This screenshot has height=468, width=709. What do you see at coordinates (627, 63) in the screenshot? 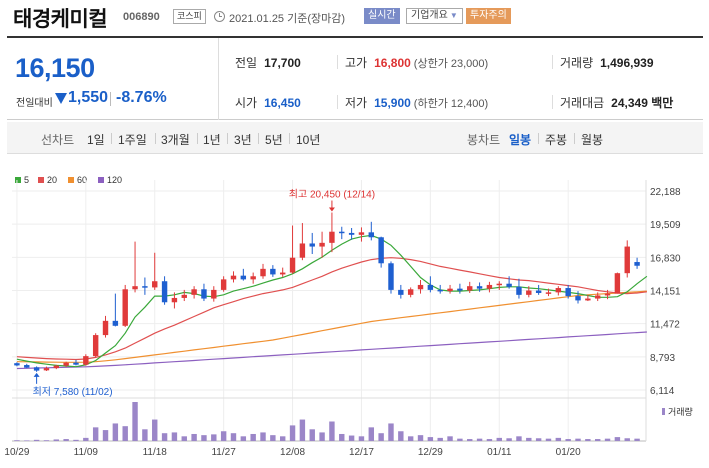
I see `volume-value: 1,496,939` at bounding box center [627, 63].